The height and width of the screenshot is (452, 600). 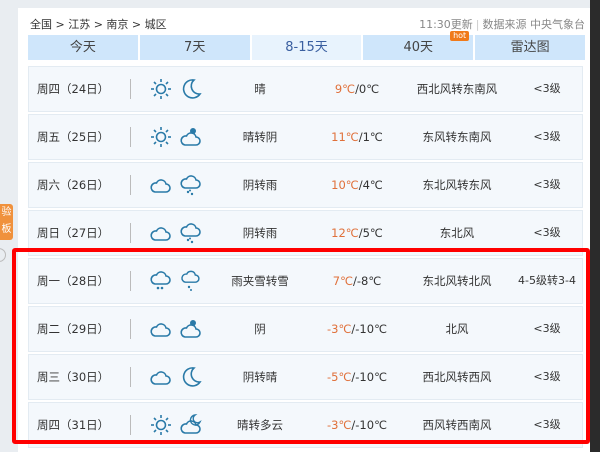 What do you see at coordinates (260, 377) in the screenshot?
I see `weather-desc: 阴转晴` at bounding box center [260, 377].